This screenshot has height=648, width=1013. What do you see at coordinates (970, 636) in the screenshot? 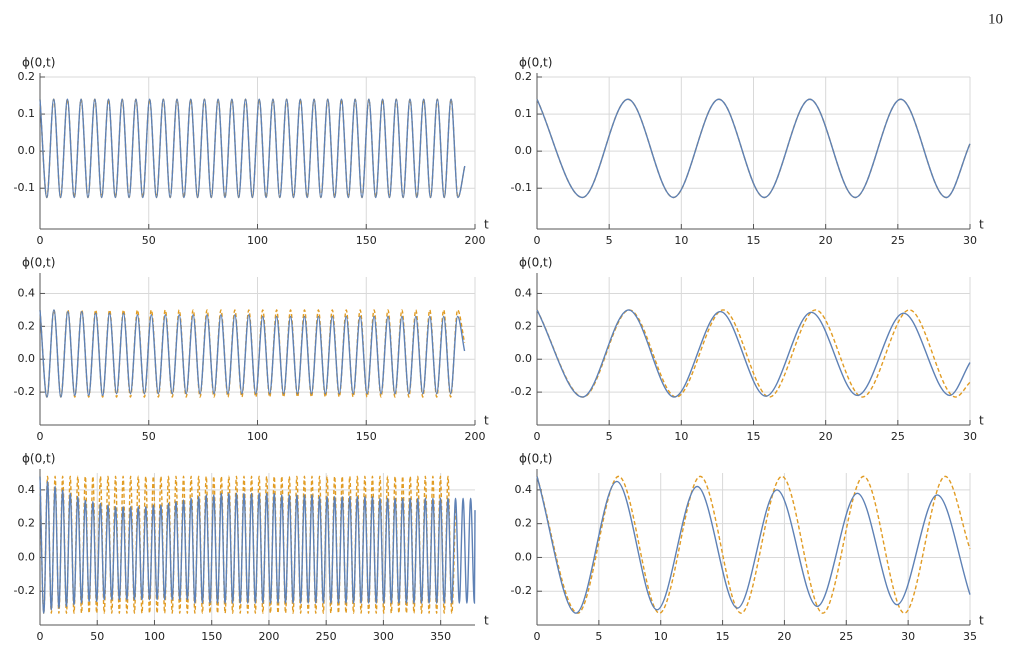
I see `x-tick-label: 35` at bounding box center [970, 636].